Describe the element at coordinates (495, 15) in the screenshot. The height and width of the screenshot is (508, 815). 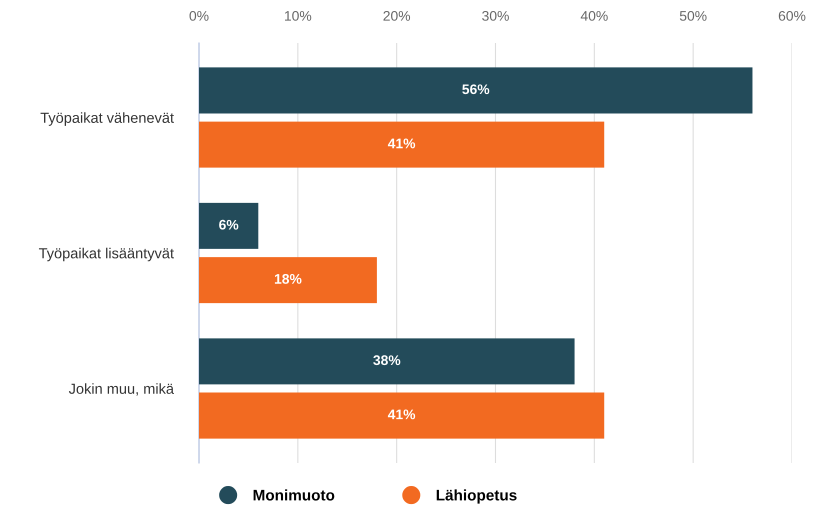
I see `x-tick-label: 30%` at that location.